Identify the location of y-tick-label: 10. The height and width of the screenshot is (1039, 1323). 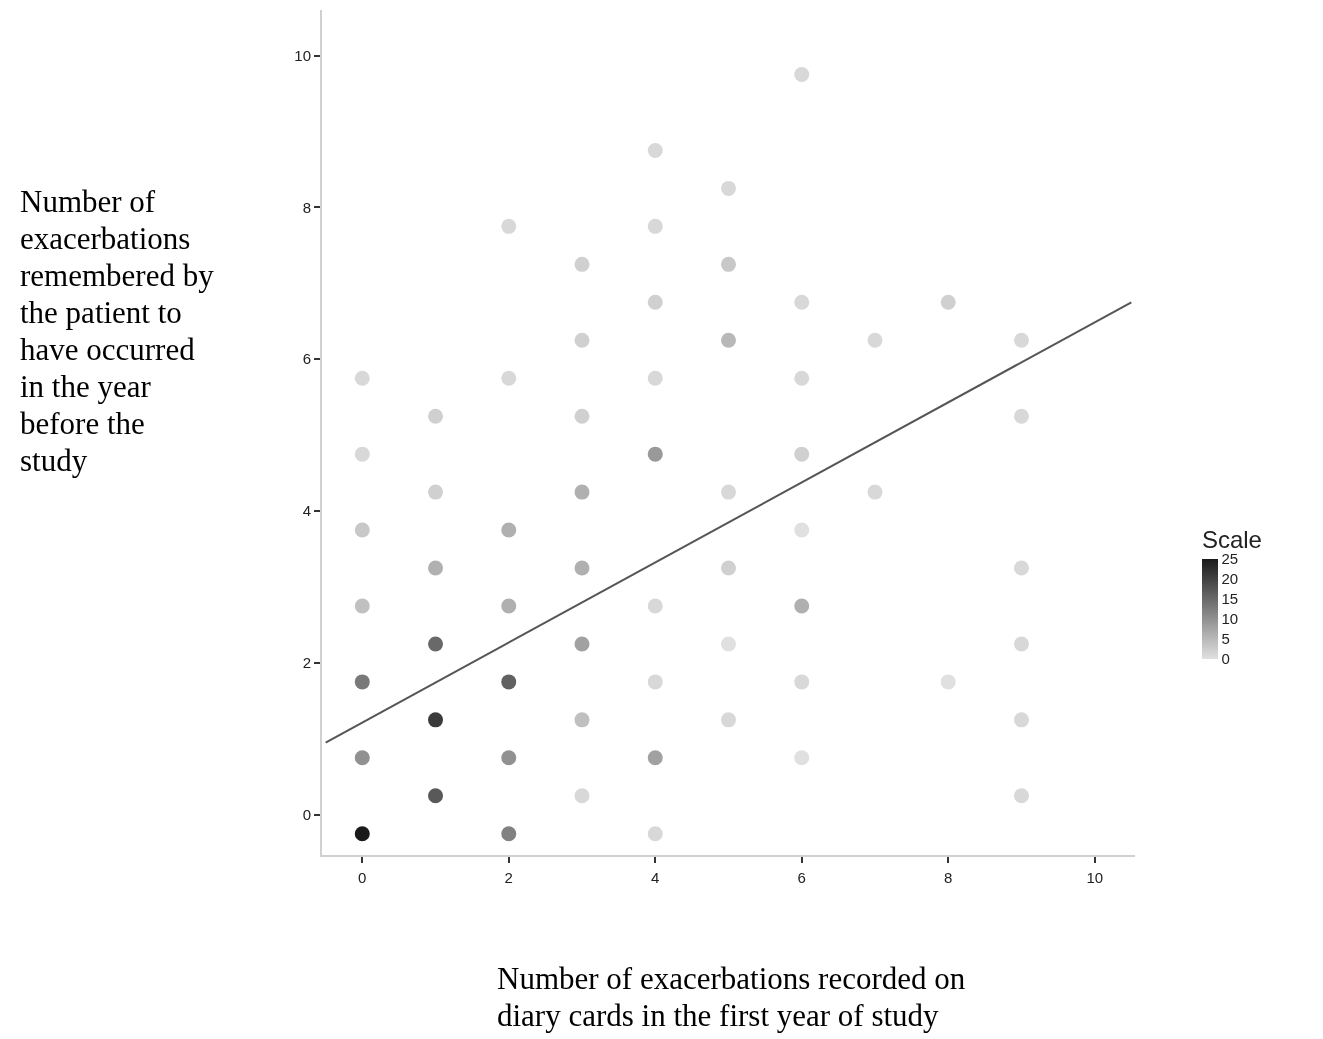
(302, 55).